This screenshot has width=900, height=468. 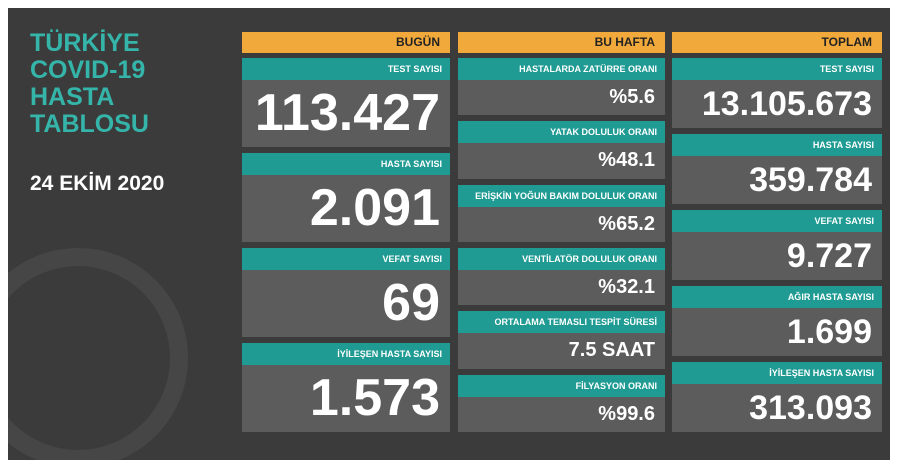 What do you see at coordinates (561, 351) in the screenshot?
I see `card-value: 7.5 SAAT` at bounding box center [561, 351].